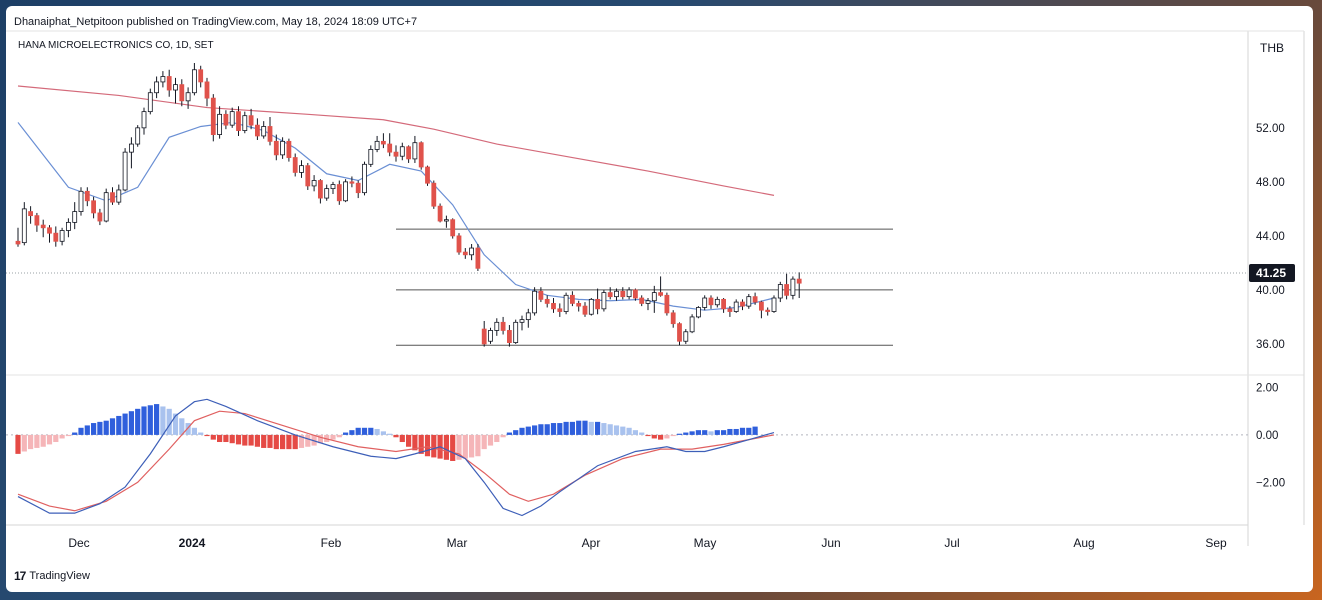 Image resolution: width=1322 pixels, height=600 pixels. Describe the element at coordinates (59, 576) in the screenshot. I see `tradingview-wordmark: TradingView` at that location.